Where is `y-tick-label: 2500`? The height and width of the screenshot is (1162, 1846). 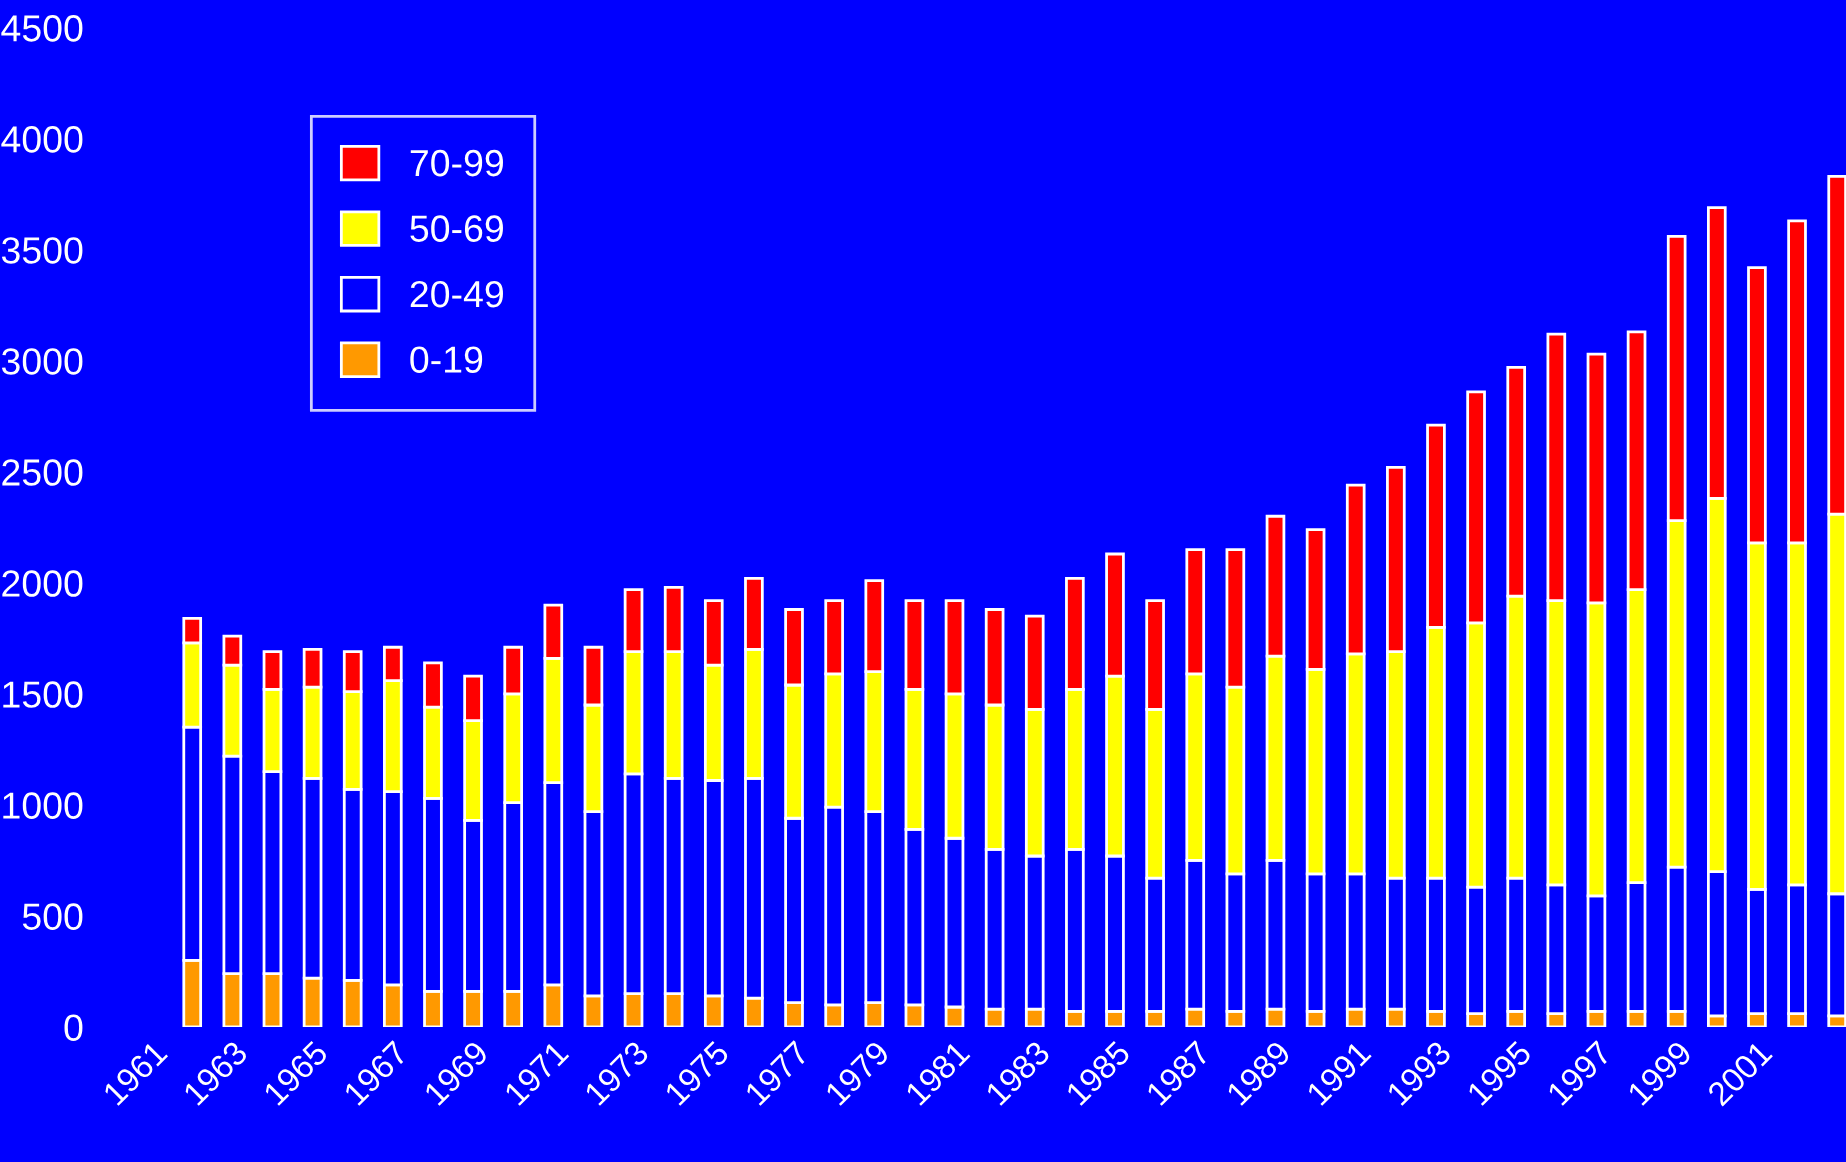
y-tick-label: 2500 is located at coordinates (42, 472).